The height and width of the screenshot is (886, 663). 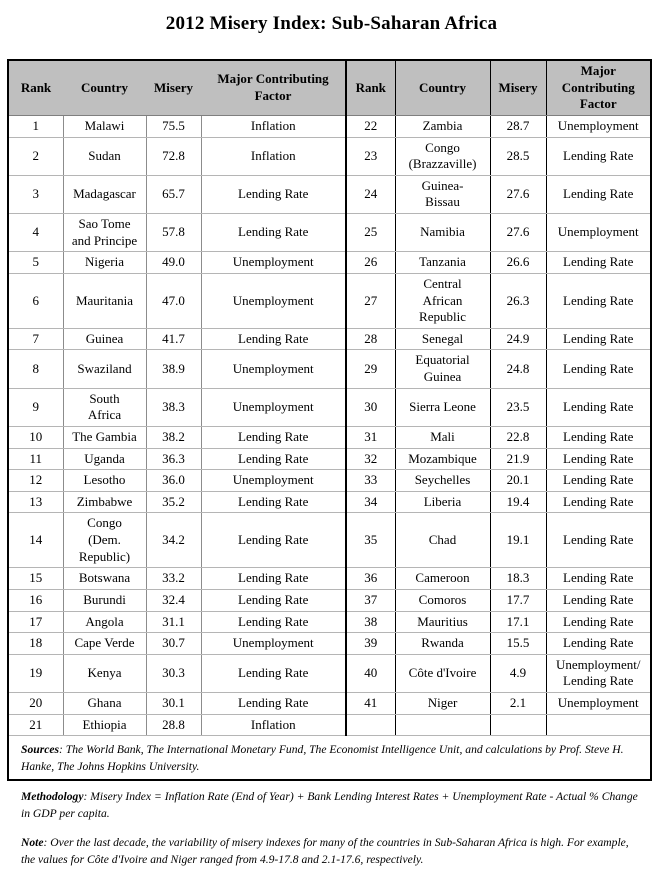 What do you see at coordinates (442, 703) in the screenshot?
I see `country-cell: Niger` at bounding box center [442, 703].